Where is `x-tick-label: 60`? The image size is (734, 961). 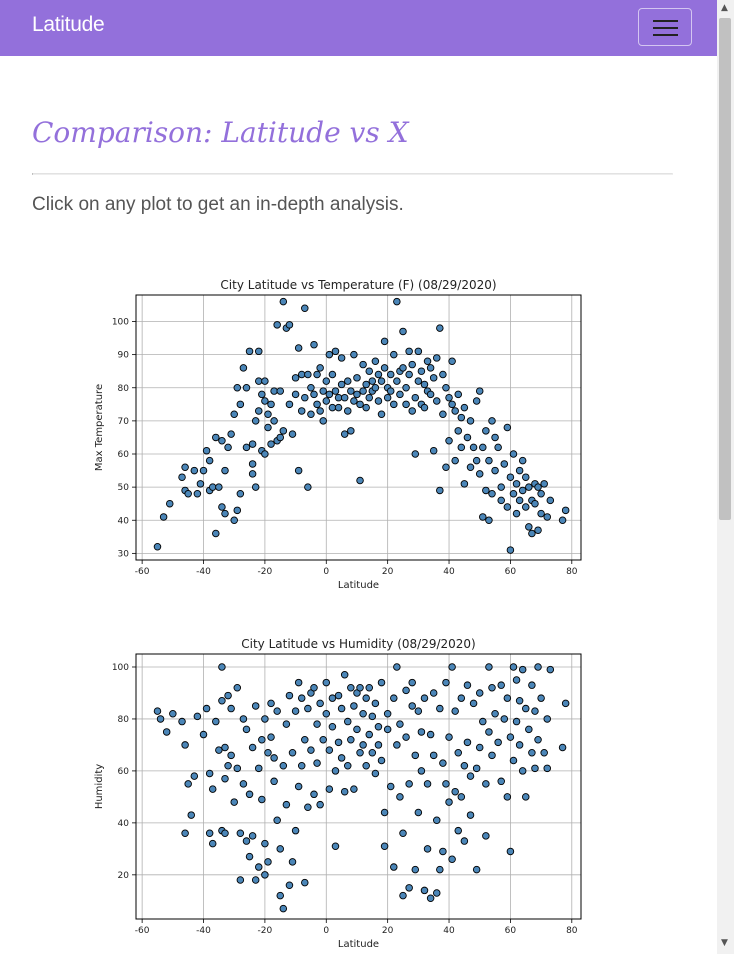
x-tick-label: 60 is located at coordinates (511, 572).